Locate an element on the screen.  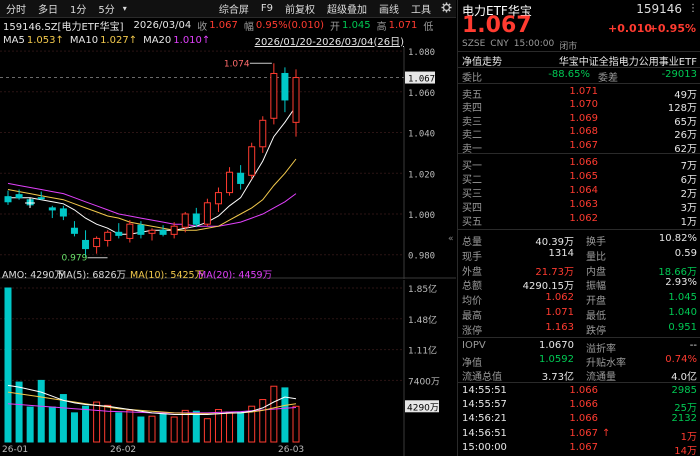
nav-trend-label: 净值走势 is located at coordinates (482, 62).